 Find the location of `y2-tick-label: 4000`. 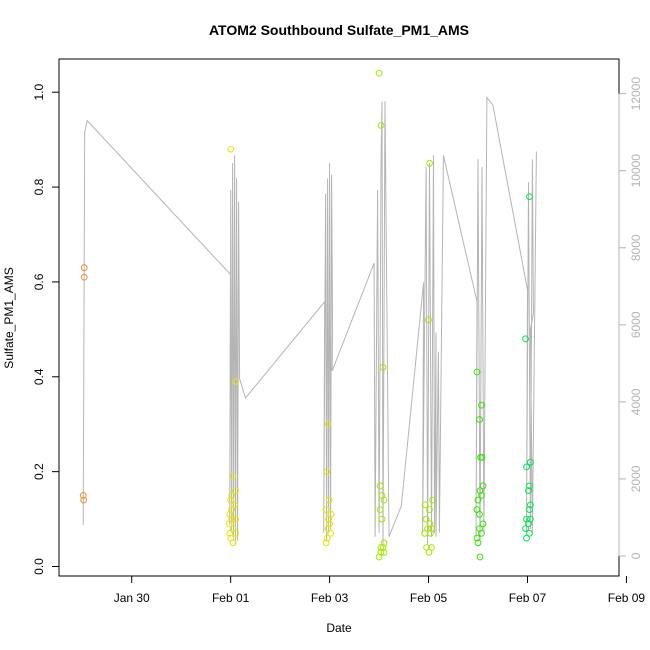

y2-tick-label: 4000 is located at coordinates (636, 401).